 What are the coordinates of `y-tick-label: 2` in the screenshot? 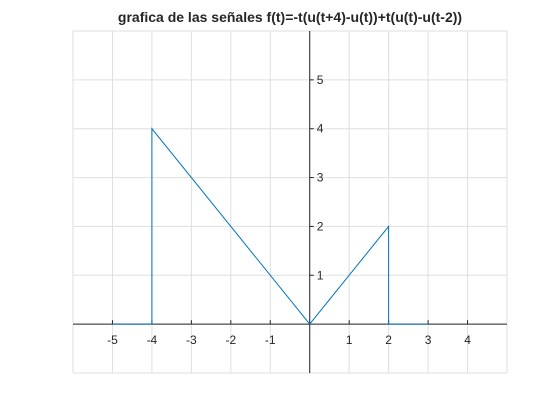 It's located at (320, 226).